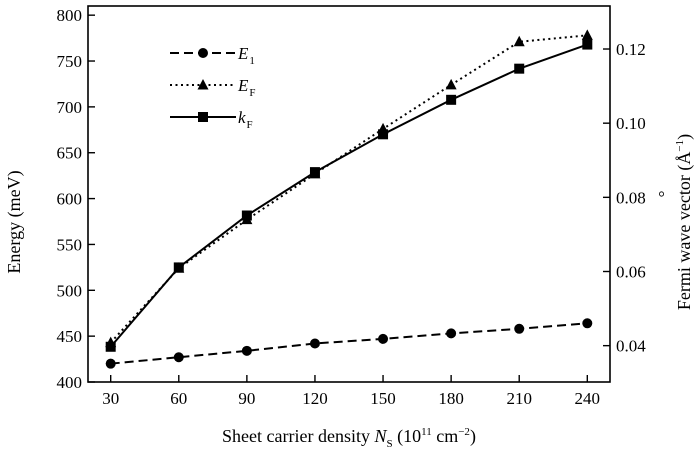 The height and width of the screenshot is (450, 700). What do you see at coordinates (246, 87) in the screenshot?
I see `legend-label-ef: EF` at bounding box center [246, 87].